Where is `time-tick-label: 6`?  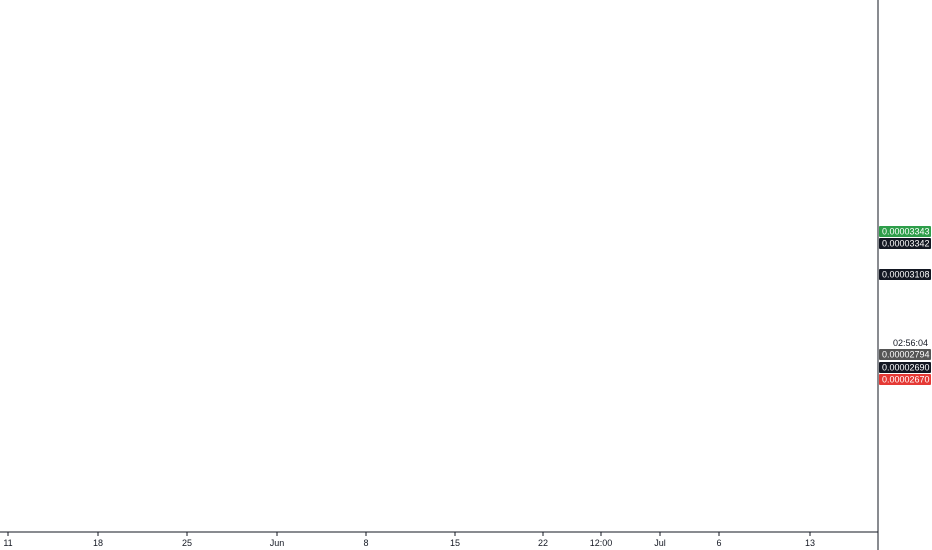
time-tick-label: 6 is located at coordinates (718, 543).